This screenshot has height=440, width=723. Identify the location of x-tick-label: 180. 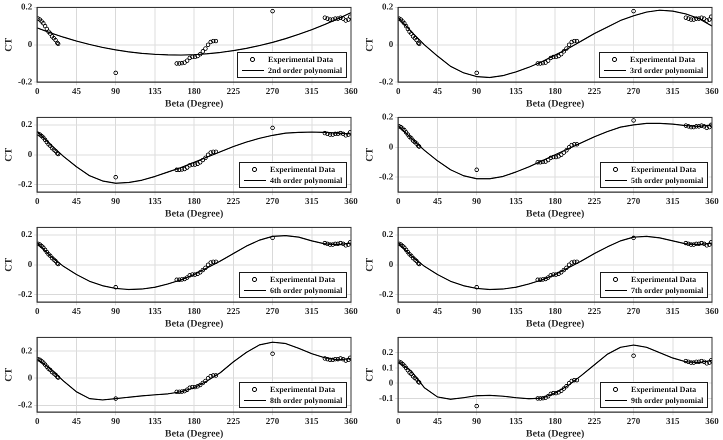
(555, 91).